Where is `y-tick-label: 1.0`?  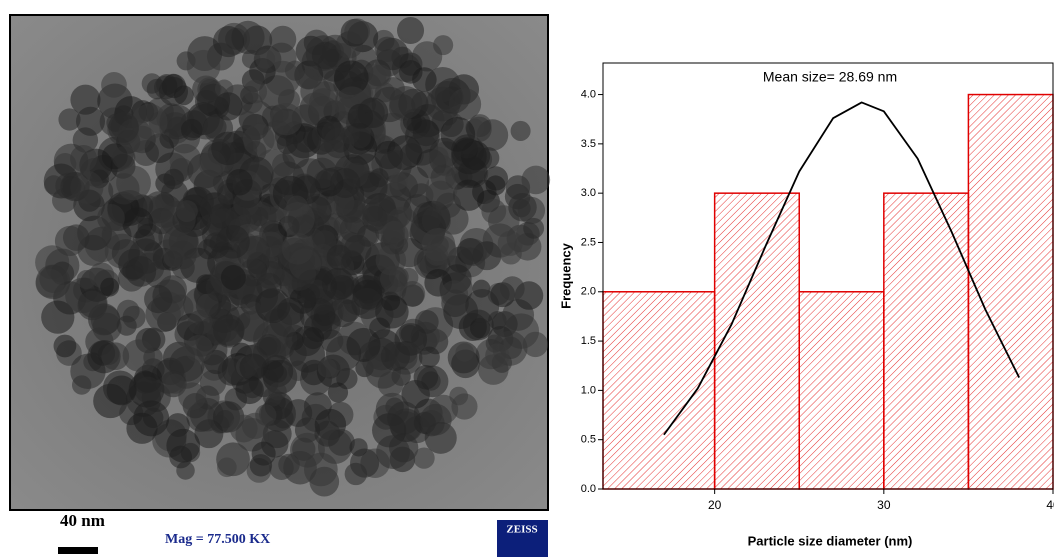 y-tick-label: 1.0 is located at coordinates (588, 390).